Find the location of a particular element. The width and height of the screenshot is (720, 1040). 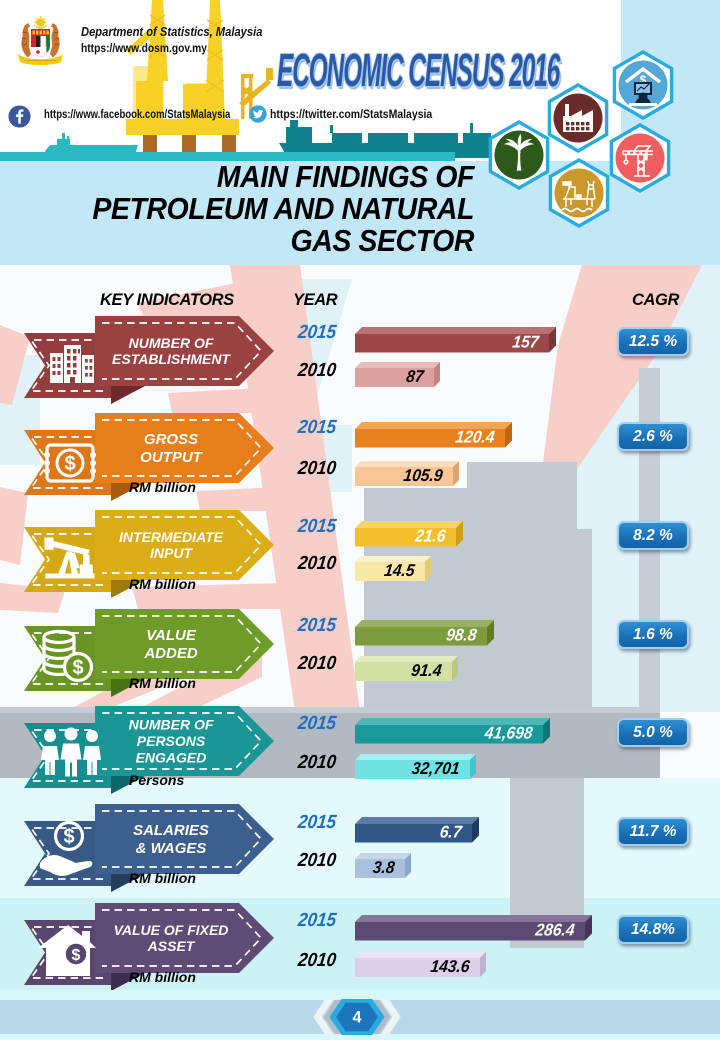

svg-text: VALUE is located at coordinates (171, 635).